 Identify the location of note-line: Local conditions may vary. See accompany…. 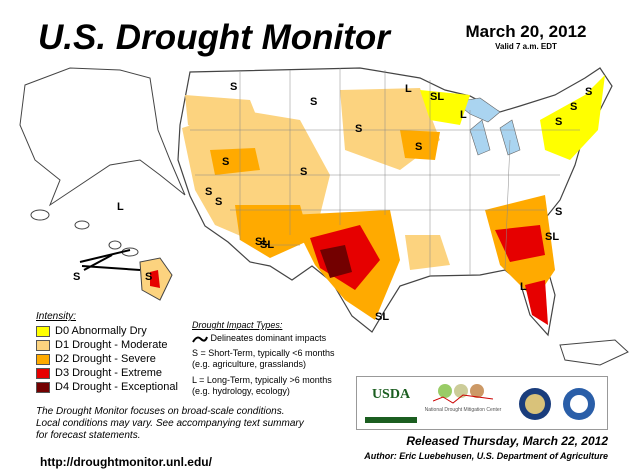
(170, 423).